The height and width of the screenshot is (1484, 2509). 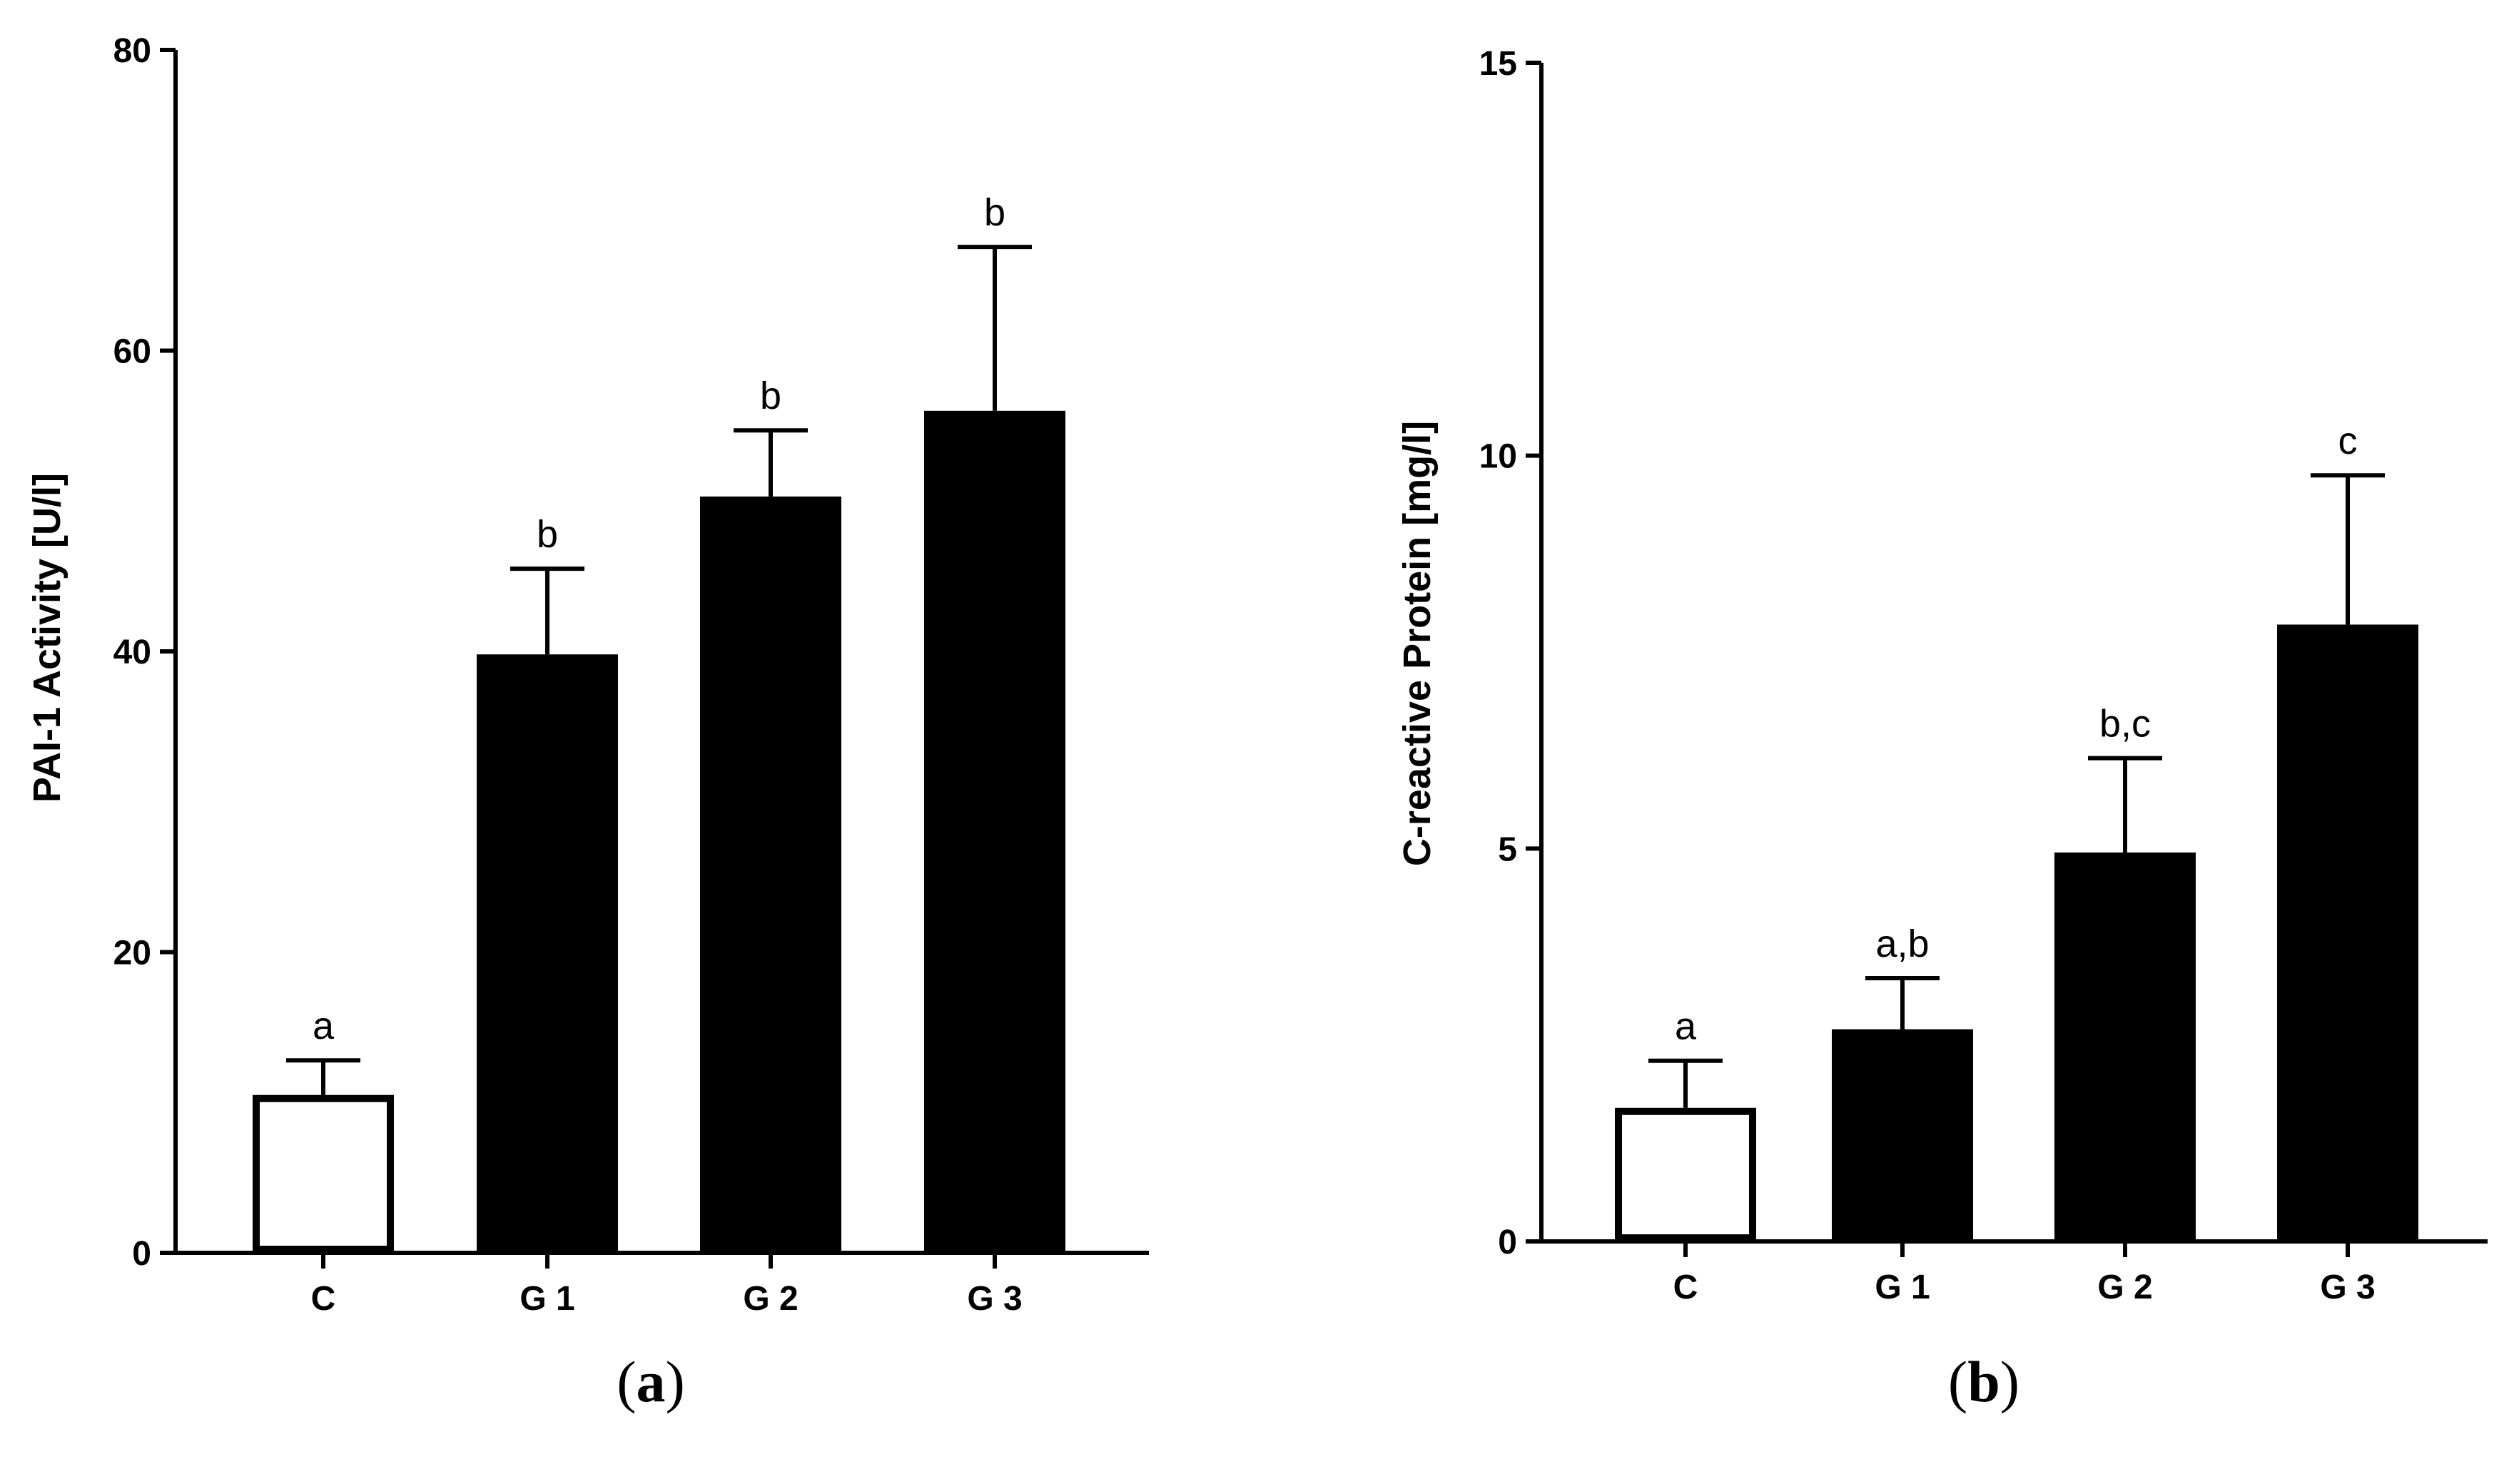 What do you see at coordinates (995, 1299) in the screenshot?
I see `x-tick-label-a-3: G 3` at bounding box center [995, 1299].